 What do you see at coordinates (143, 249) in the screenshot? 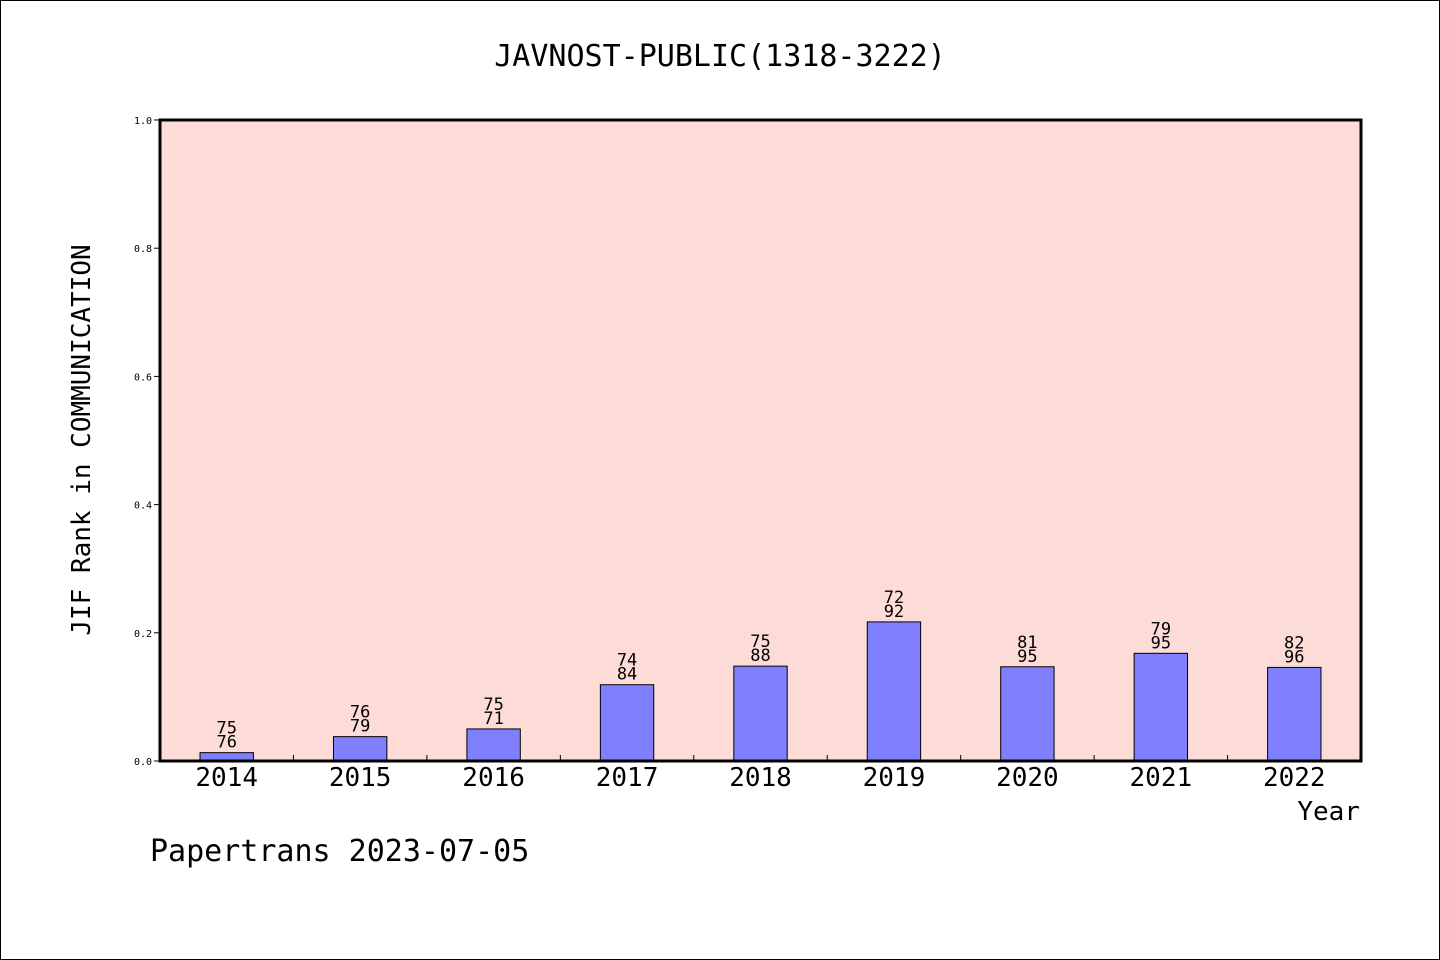
I see `y-tick-label: 0.8` at bounding box center [143, 249].